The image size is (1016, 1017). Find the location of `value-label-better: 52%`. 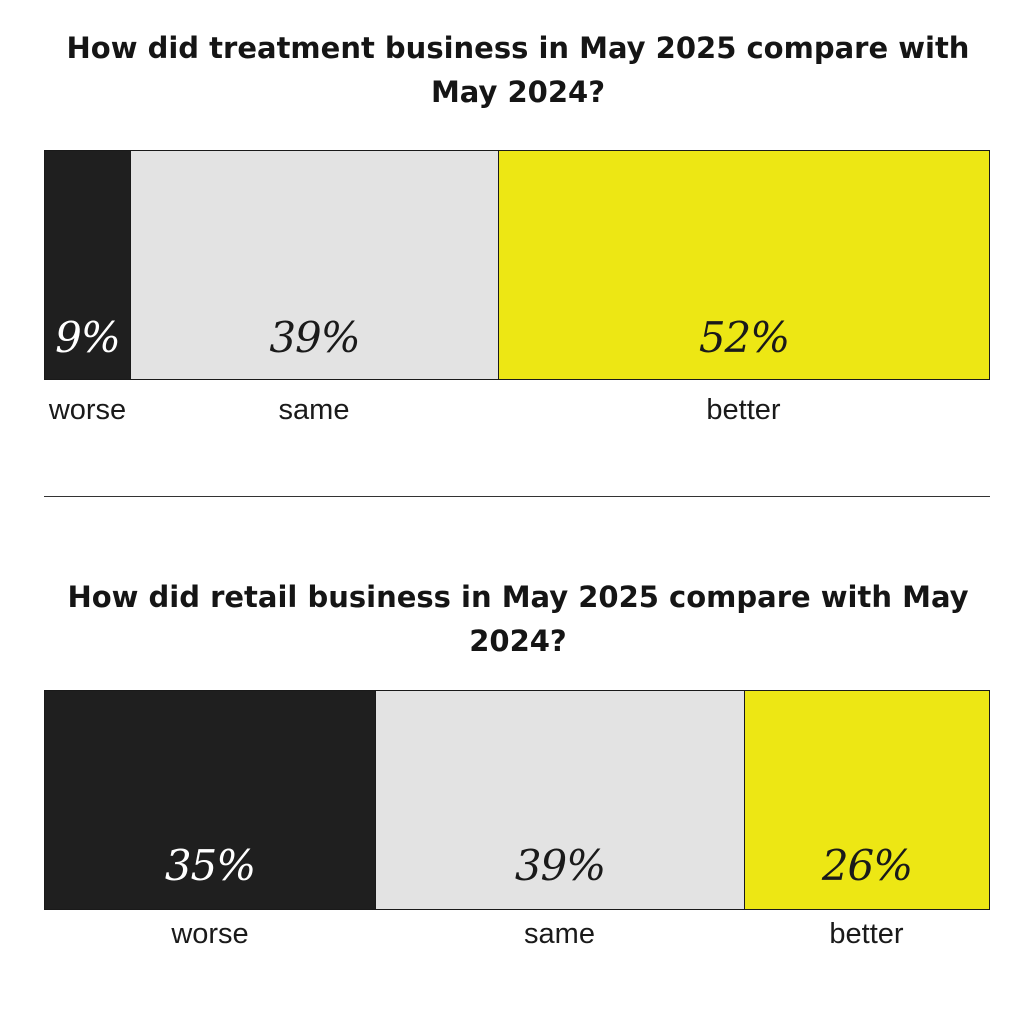

value-label-better: 52% is located at coordinates (744, 337).